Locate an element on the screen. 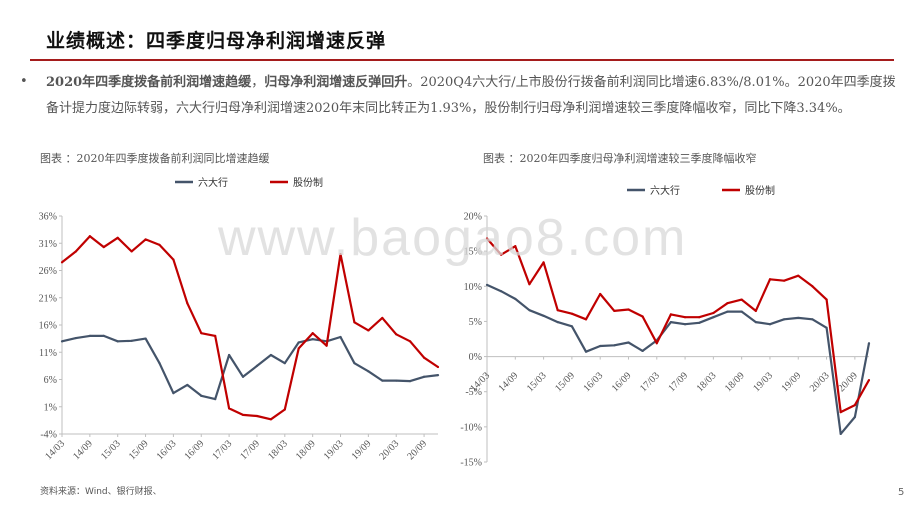 This screenshot has height=519, width=920. left-chart-caption: 图表 ：2020年四季度拨备前利润同比增速趋缓 is located at coordinates (155, 158).